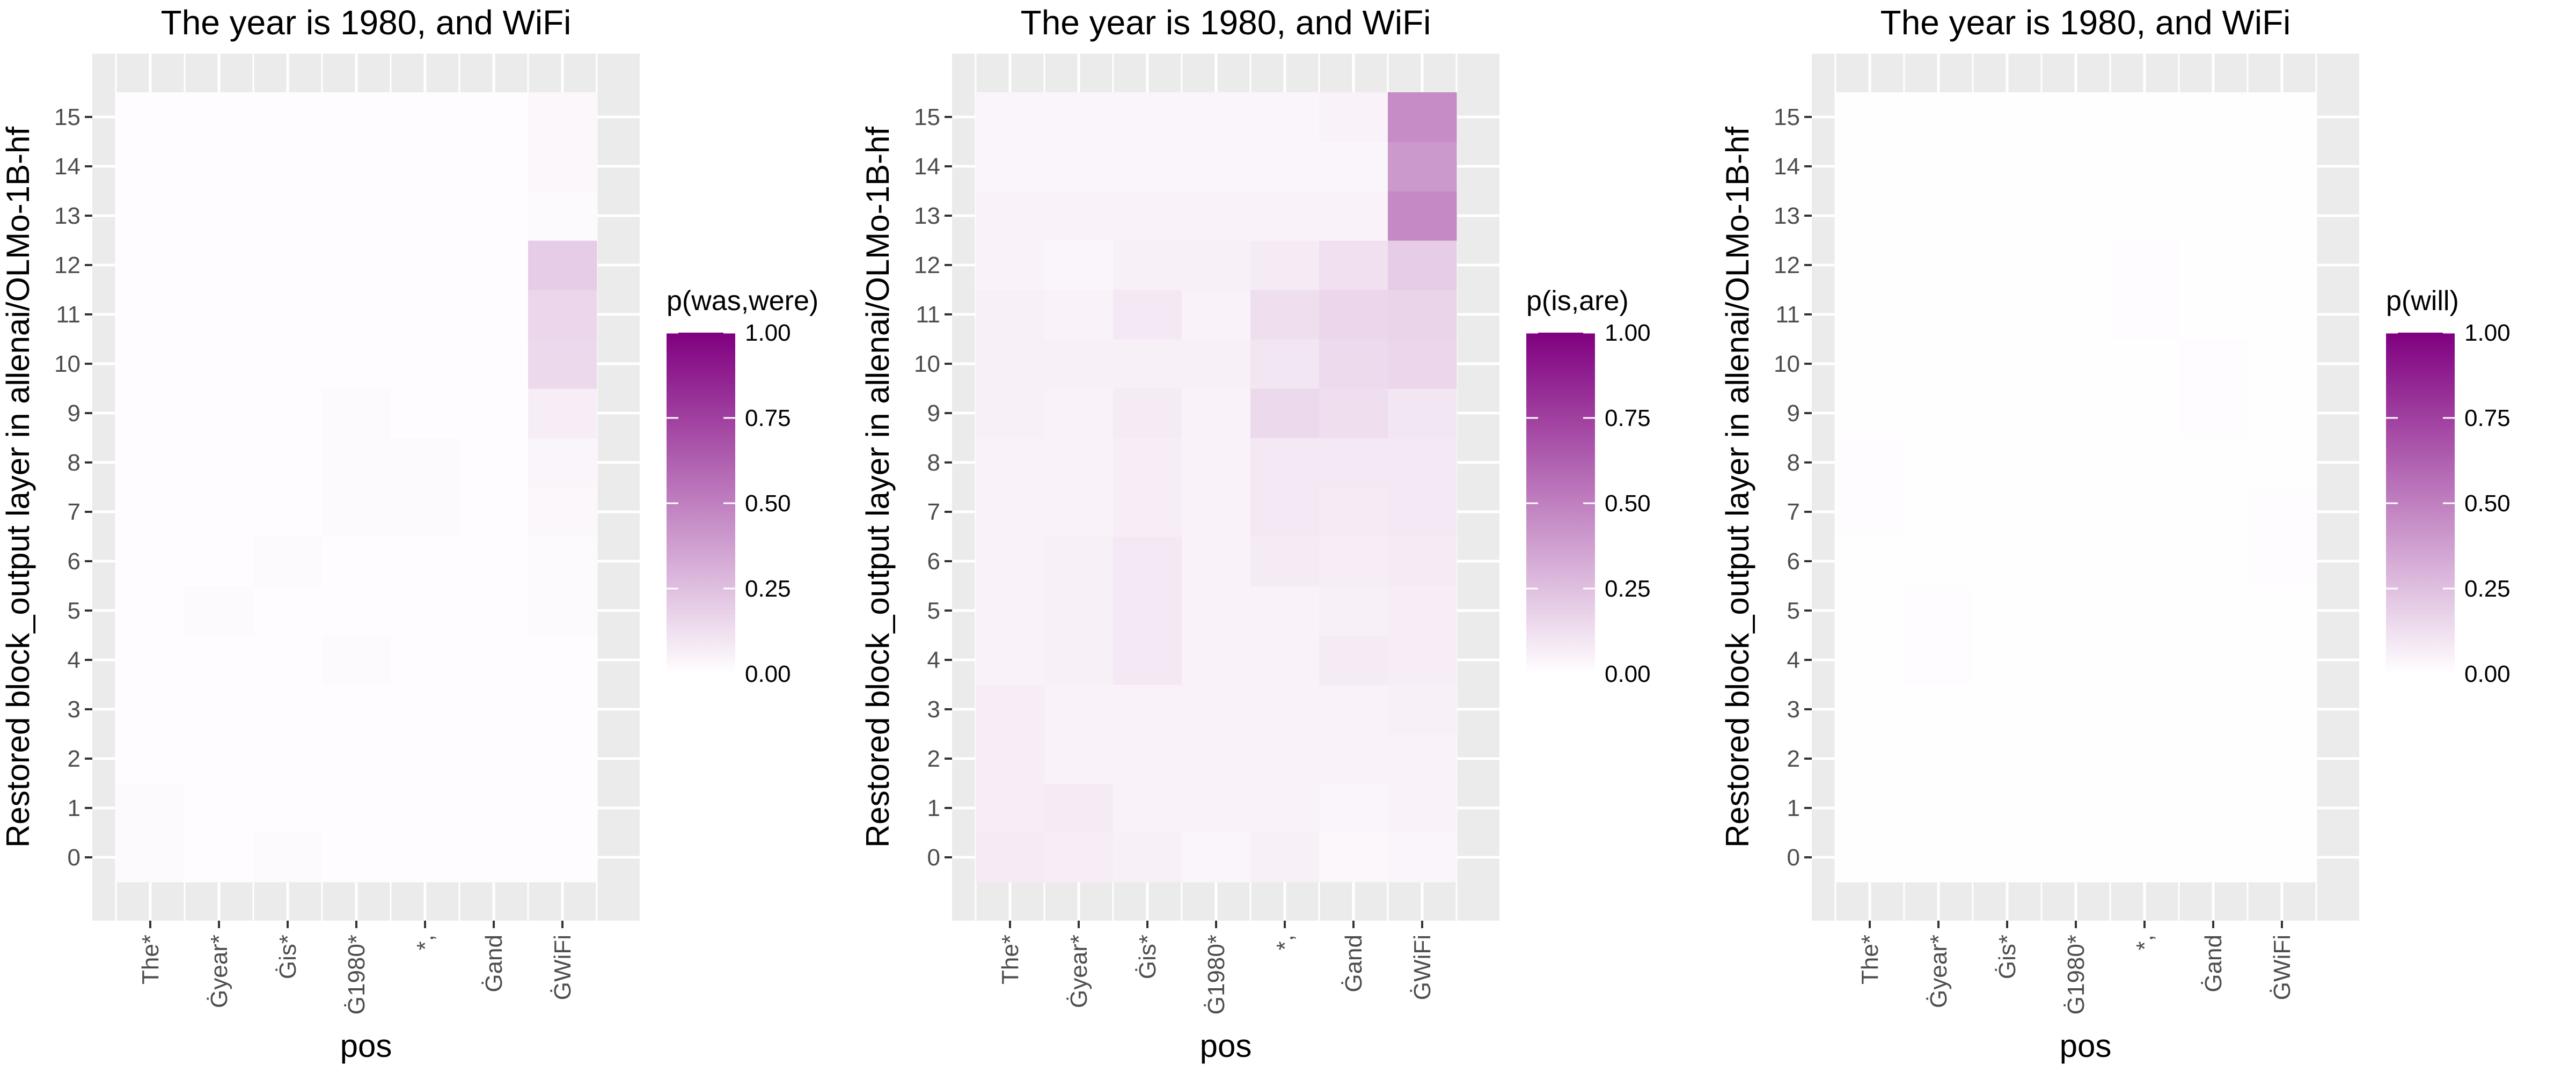 This screenshot has height=1073, width=2576. Describe the element at coordinates (742, 301) in the screenshot. I see `legend-title: p(was,were)` at that location.